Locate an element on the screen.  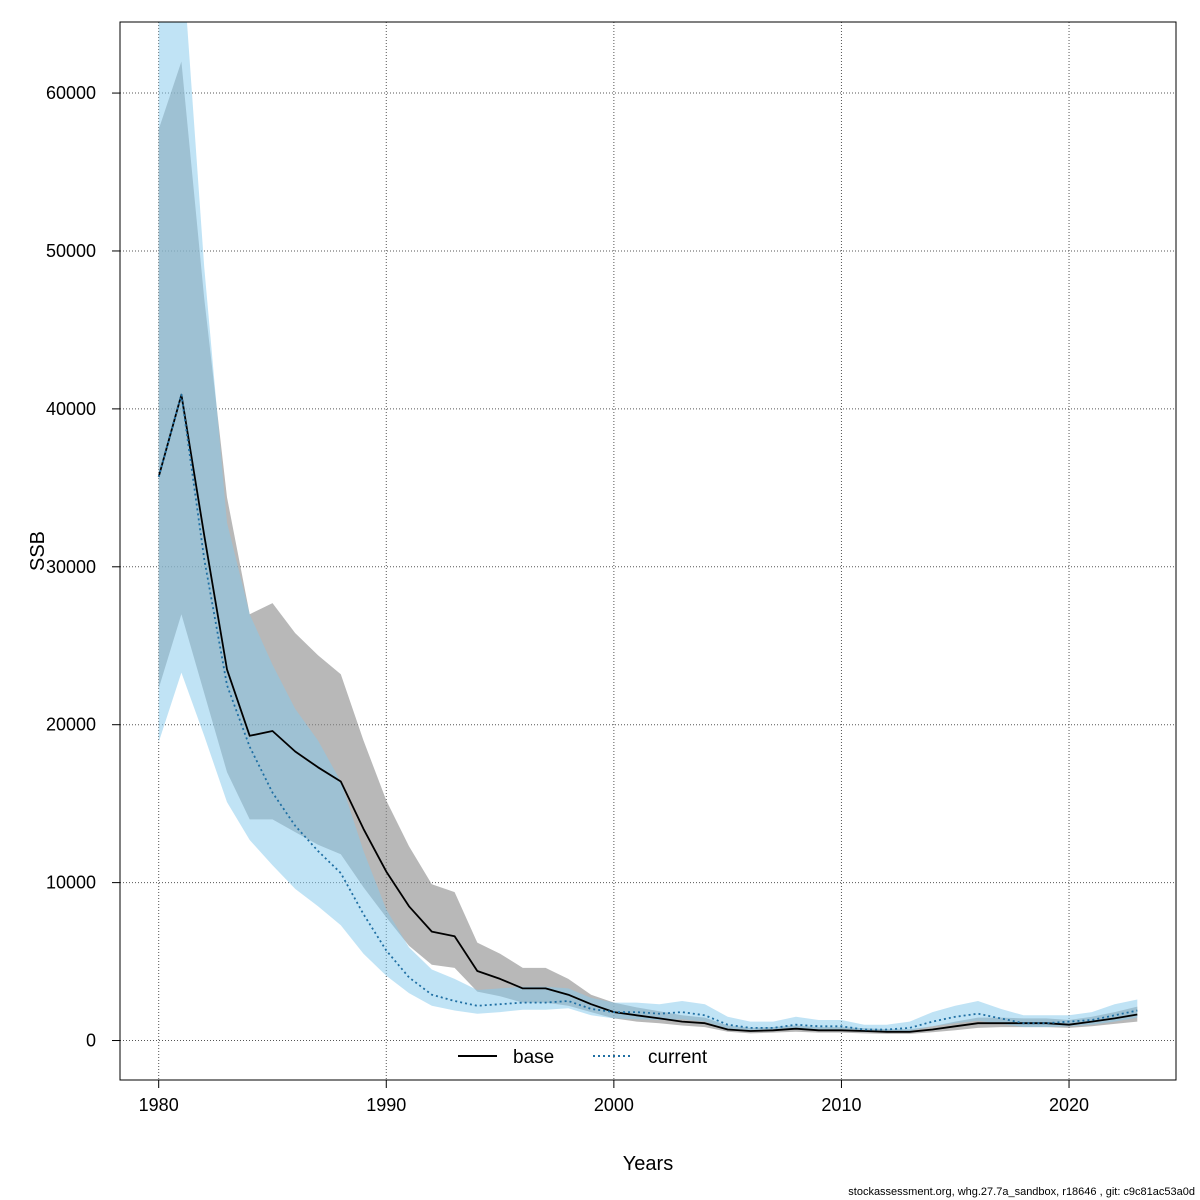
y-tick-label: 60000 is located at coordinates (71, 93).